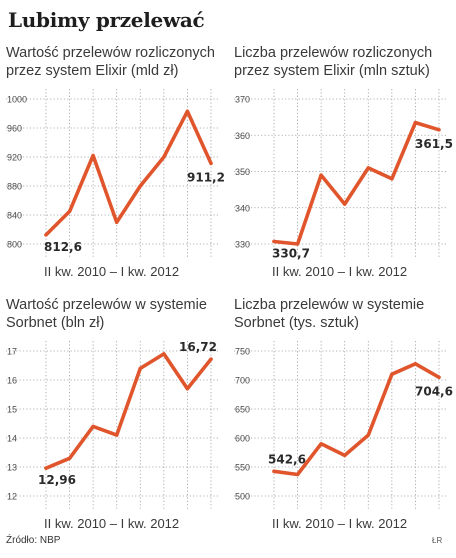  What do you see at coordinates (198, 347) in the screenshot?
I see `last-value-label: 16,72` at bounding box center [198, 347].